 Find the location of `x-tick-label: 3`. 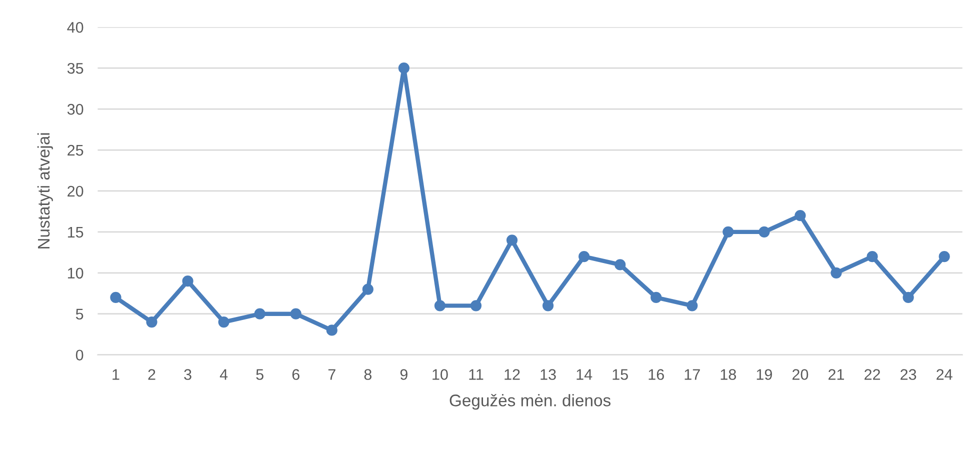

x-tick-label: 3 is located at coordinates (188, 374).